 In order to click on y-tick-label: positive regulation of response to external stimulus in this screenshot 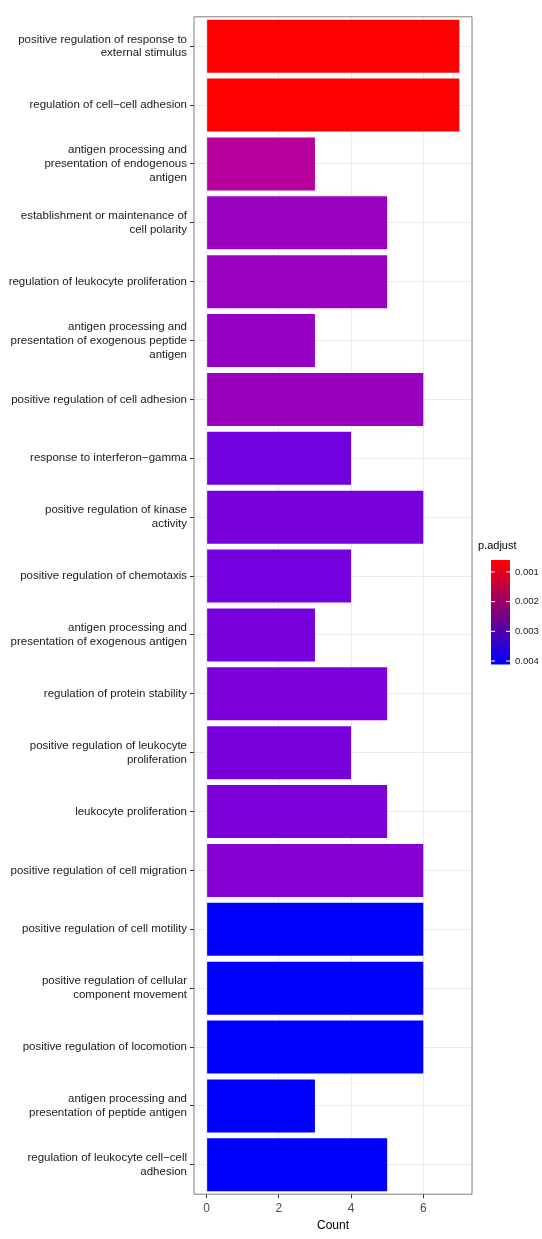, I will do `click(103, 45)`.